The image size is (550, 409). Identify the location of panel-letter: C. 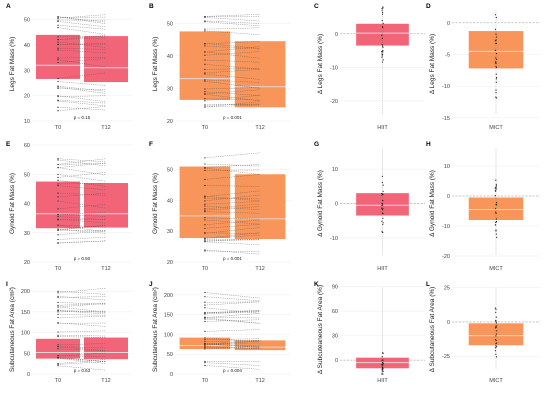
(316, 6).